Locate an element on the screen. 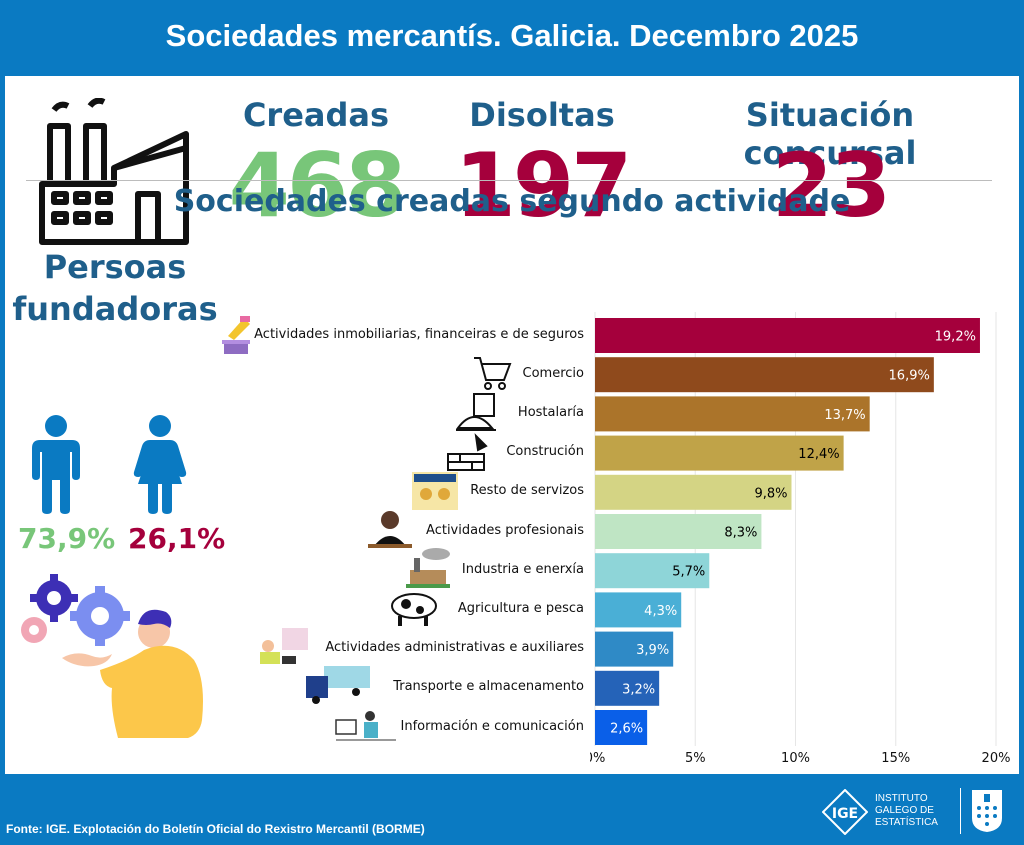 The width and height of the screenshot is (1024, 845). bar-value-label: 9,8% is located at coordinates (770, 493).